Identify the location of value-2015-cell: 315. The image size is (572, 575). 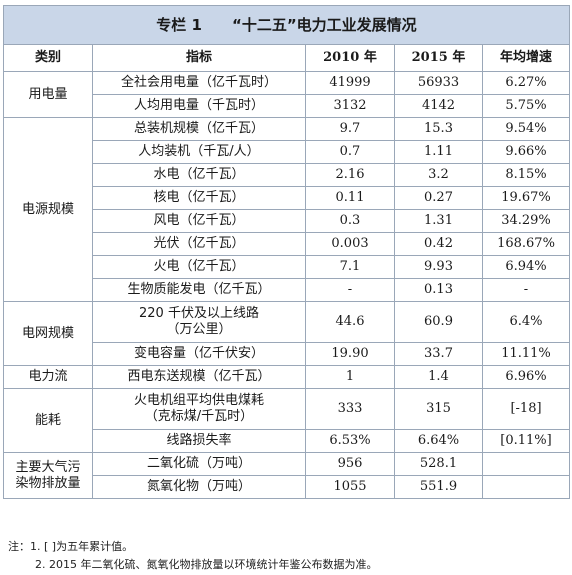
(438, 409).